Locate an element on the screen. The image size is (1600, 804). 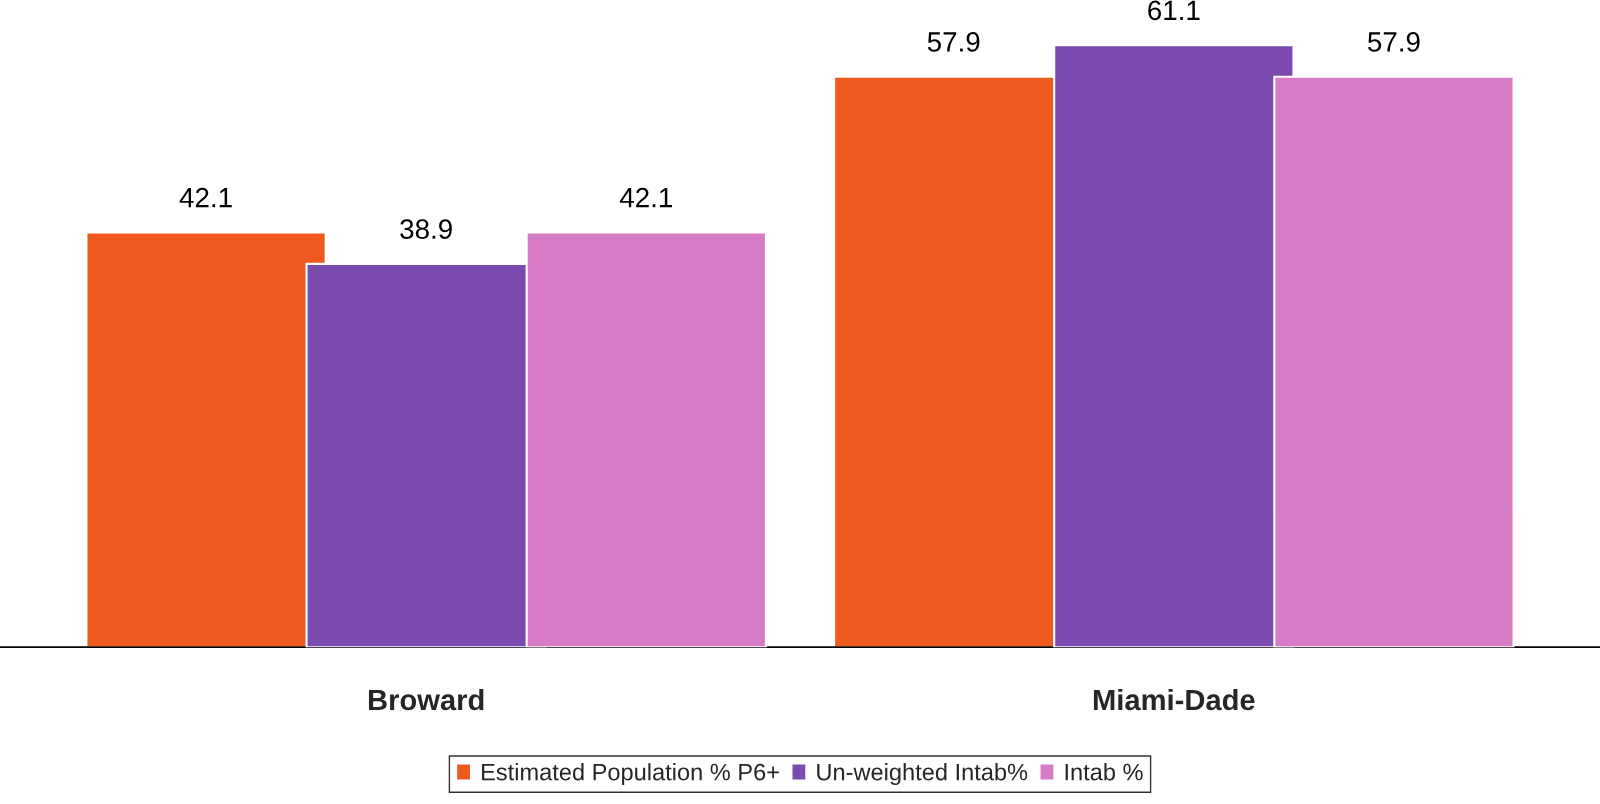
x-tick-label: Miami-Dade is located at coordinates (1174, 699).